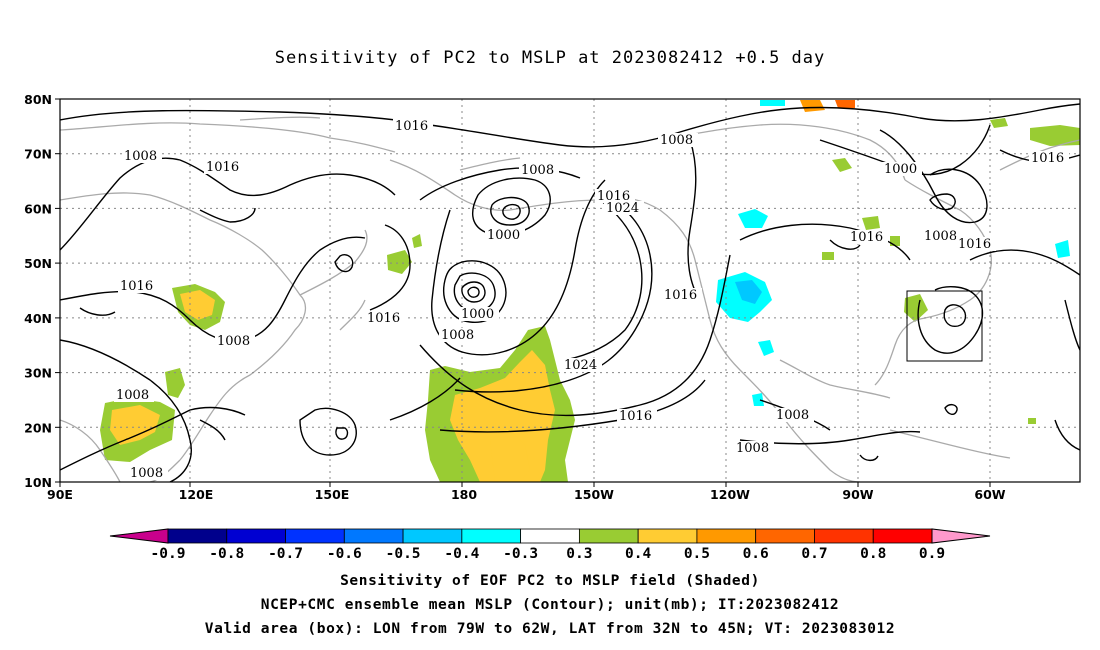 This screenshot has height=650, width=1100. What do you see at coordinates (638, 554) in the screenshot?
I see `colorbar-label: 0.4` at bounding box center [638, 554].